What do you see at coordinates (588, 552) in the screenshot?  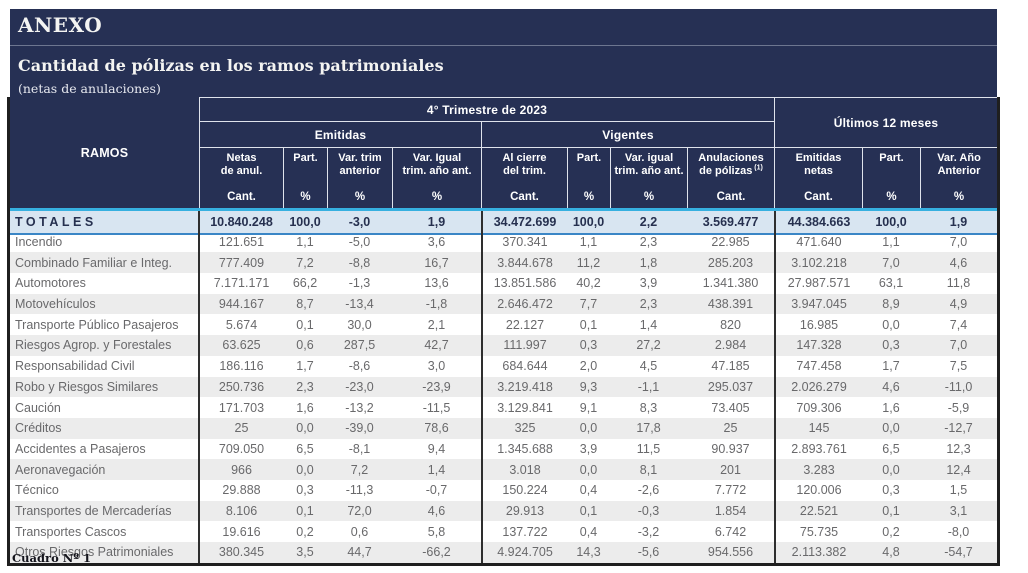 I see `table-row-value: 14,3` at bounding box center [588, 552].